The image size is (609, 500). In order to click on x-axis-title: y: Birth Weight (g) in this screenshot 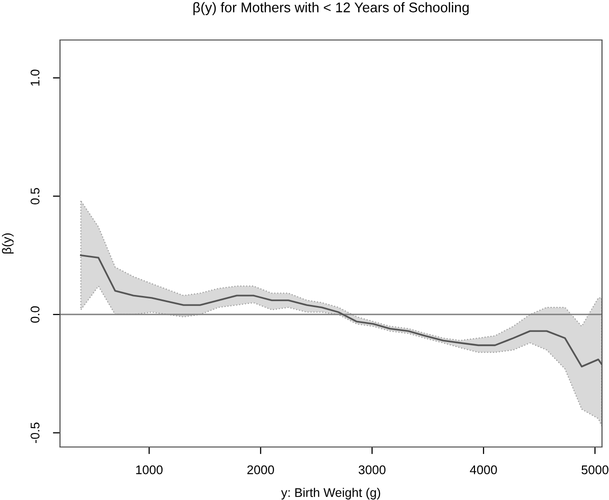, I will do `click(330, 494)`.